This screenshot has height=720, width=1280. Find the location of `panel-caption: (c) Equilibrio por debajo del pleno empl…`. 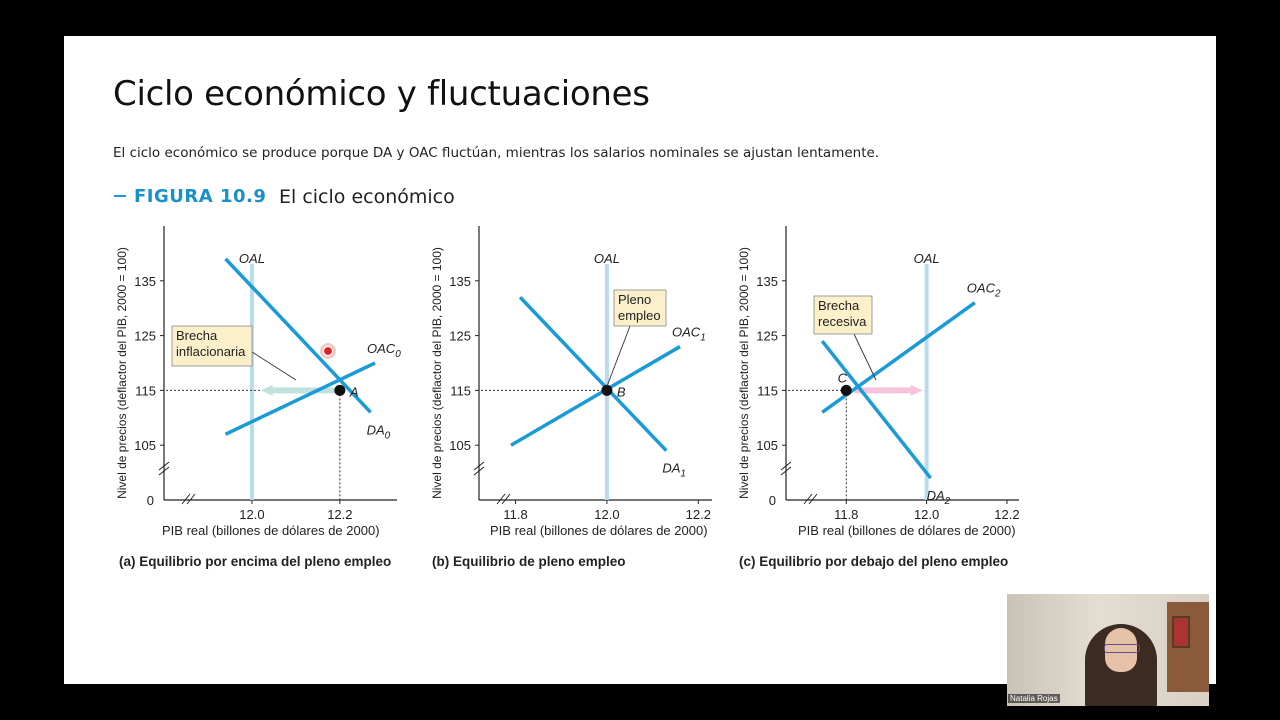

panel-caption: (c) Equilibrio por debajo del pleno empl… is located at coordinates (873, 561).